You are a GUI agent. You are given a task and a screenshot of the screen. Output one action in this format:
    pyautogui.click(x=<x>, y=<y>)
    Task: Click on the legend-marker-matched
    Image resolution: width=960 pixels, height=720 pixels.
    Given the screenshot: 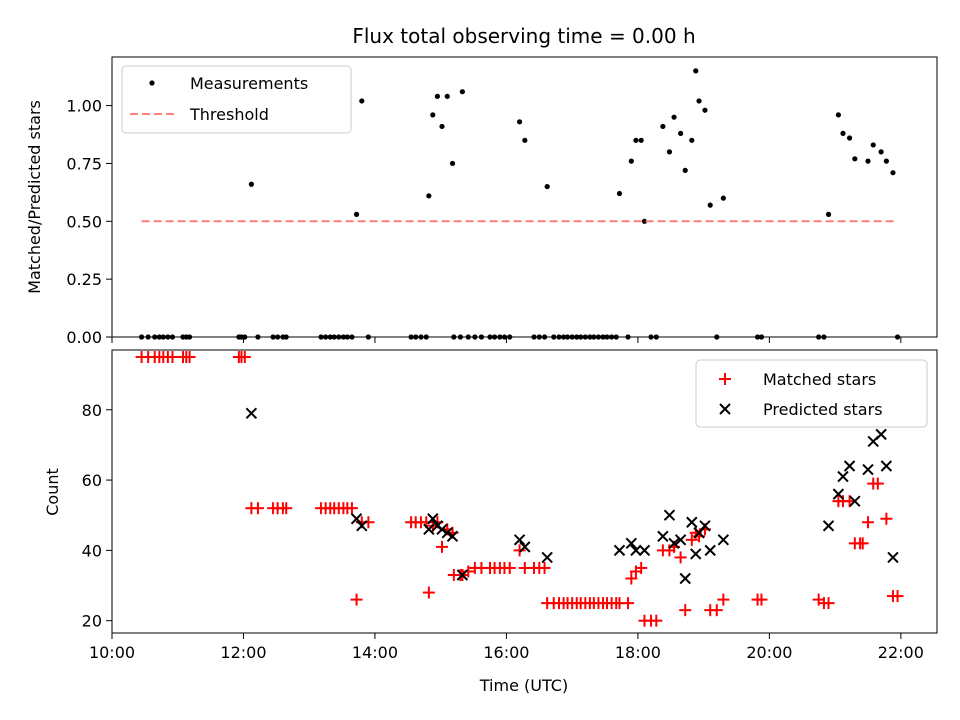 What is the action you would take?
    pyautogui.click(x=725, y=379)
    